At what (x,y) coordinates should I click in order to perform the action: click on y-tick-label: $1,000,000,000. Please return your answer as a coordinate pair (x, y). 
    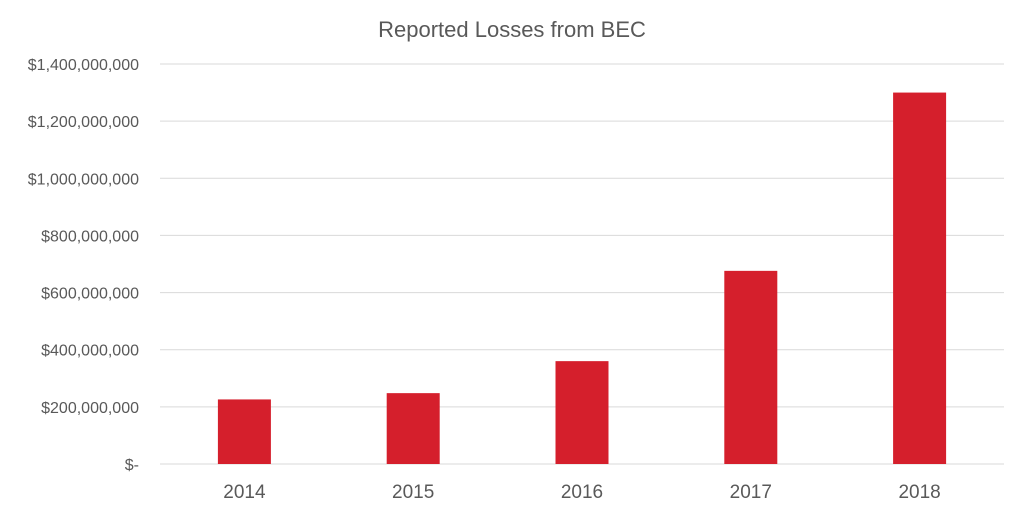
    Looking at the image, I should click on (83, 179).